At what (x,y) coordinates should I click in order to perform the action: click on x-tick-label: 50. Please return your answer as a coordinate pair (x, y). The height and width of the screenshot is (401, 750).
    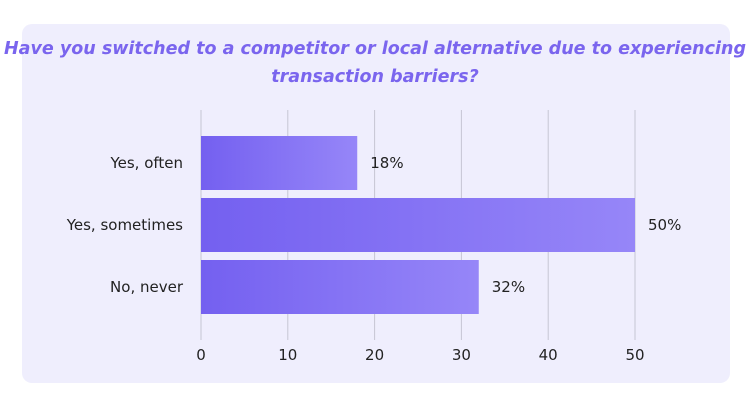
    Looking at the image, I should click on (634, 355).